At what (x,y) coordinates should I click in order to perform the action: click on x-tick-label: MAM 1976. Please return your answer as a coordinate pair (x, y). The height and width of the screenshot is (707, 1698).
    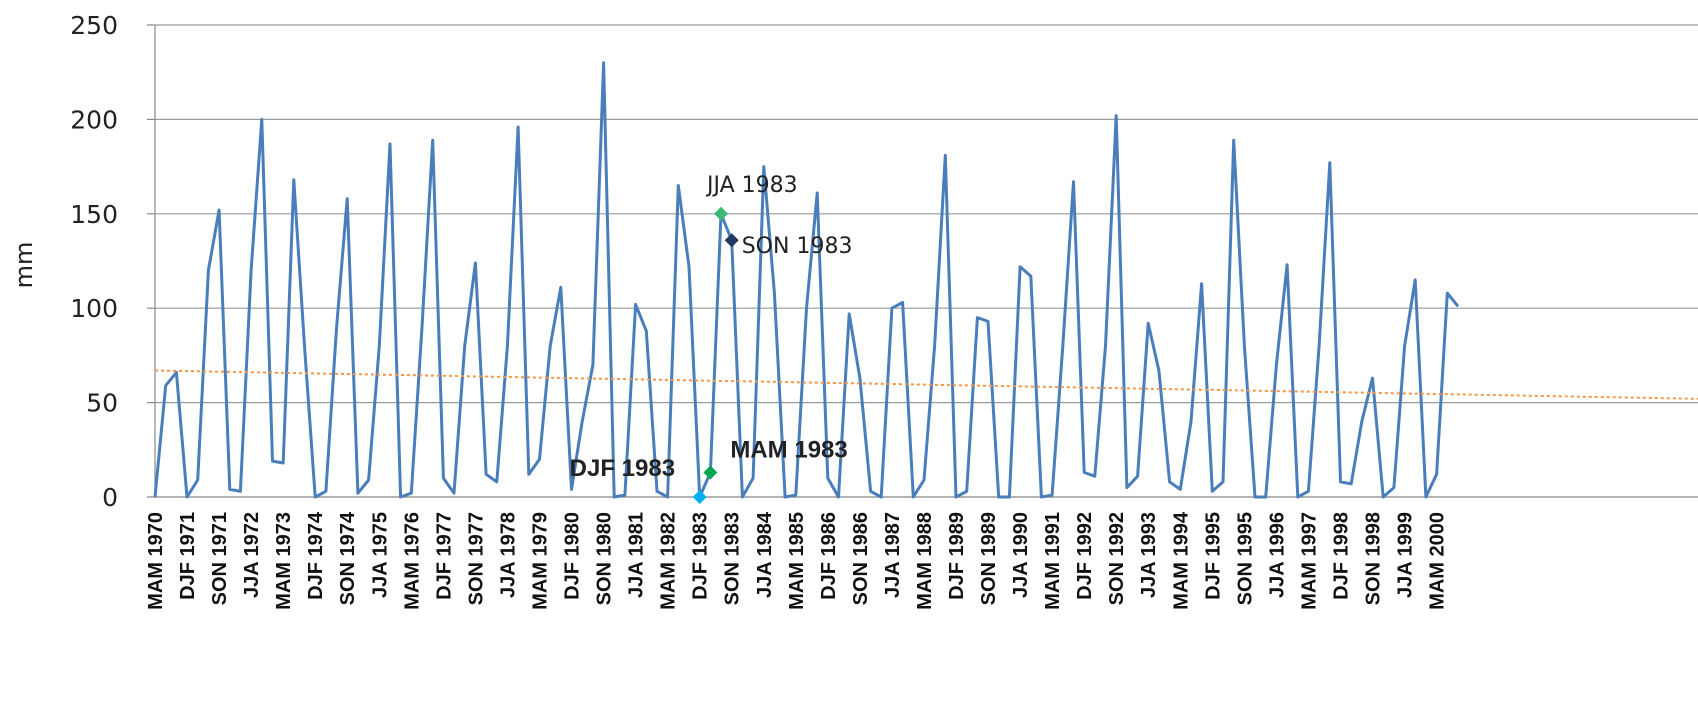
    Looking at the image, I should click on (412, 561).